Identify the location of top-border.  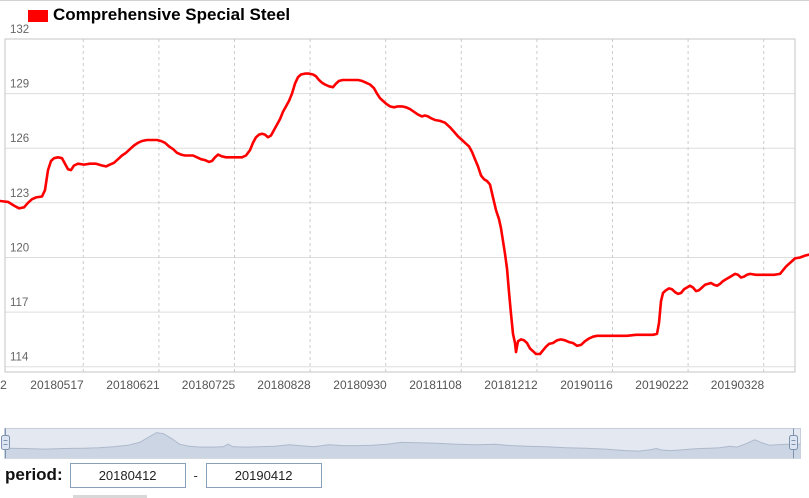
(404, 0).